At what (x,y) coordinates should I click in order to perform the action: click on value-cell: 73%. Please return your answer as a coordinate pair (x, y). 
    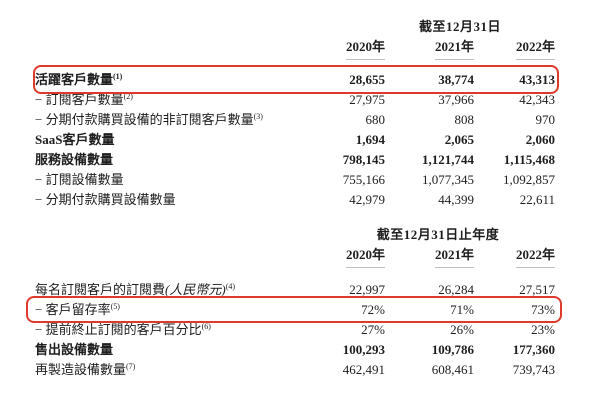
    Looking at the image, I should click on (543, 309).